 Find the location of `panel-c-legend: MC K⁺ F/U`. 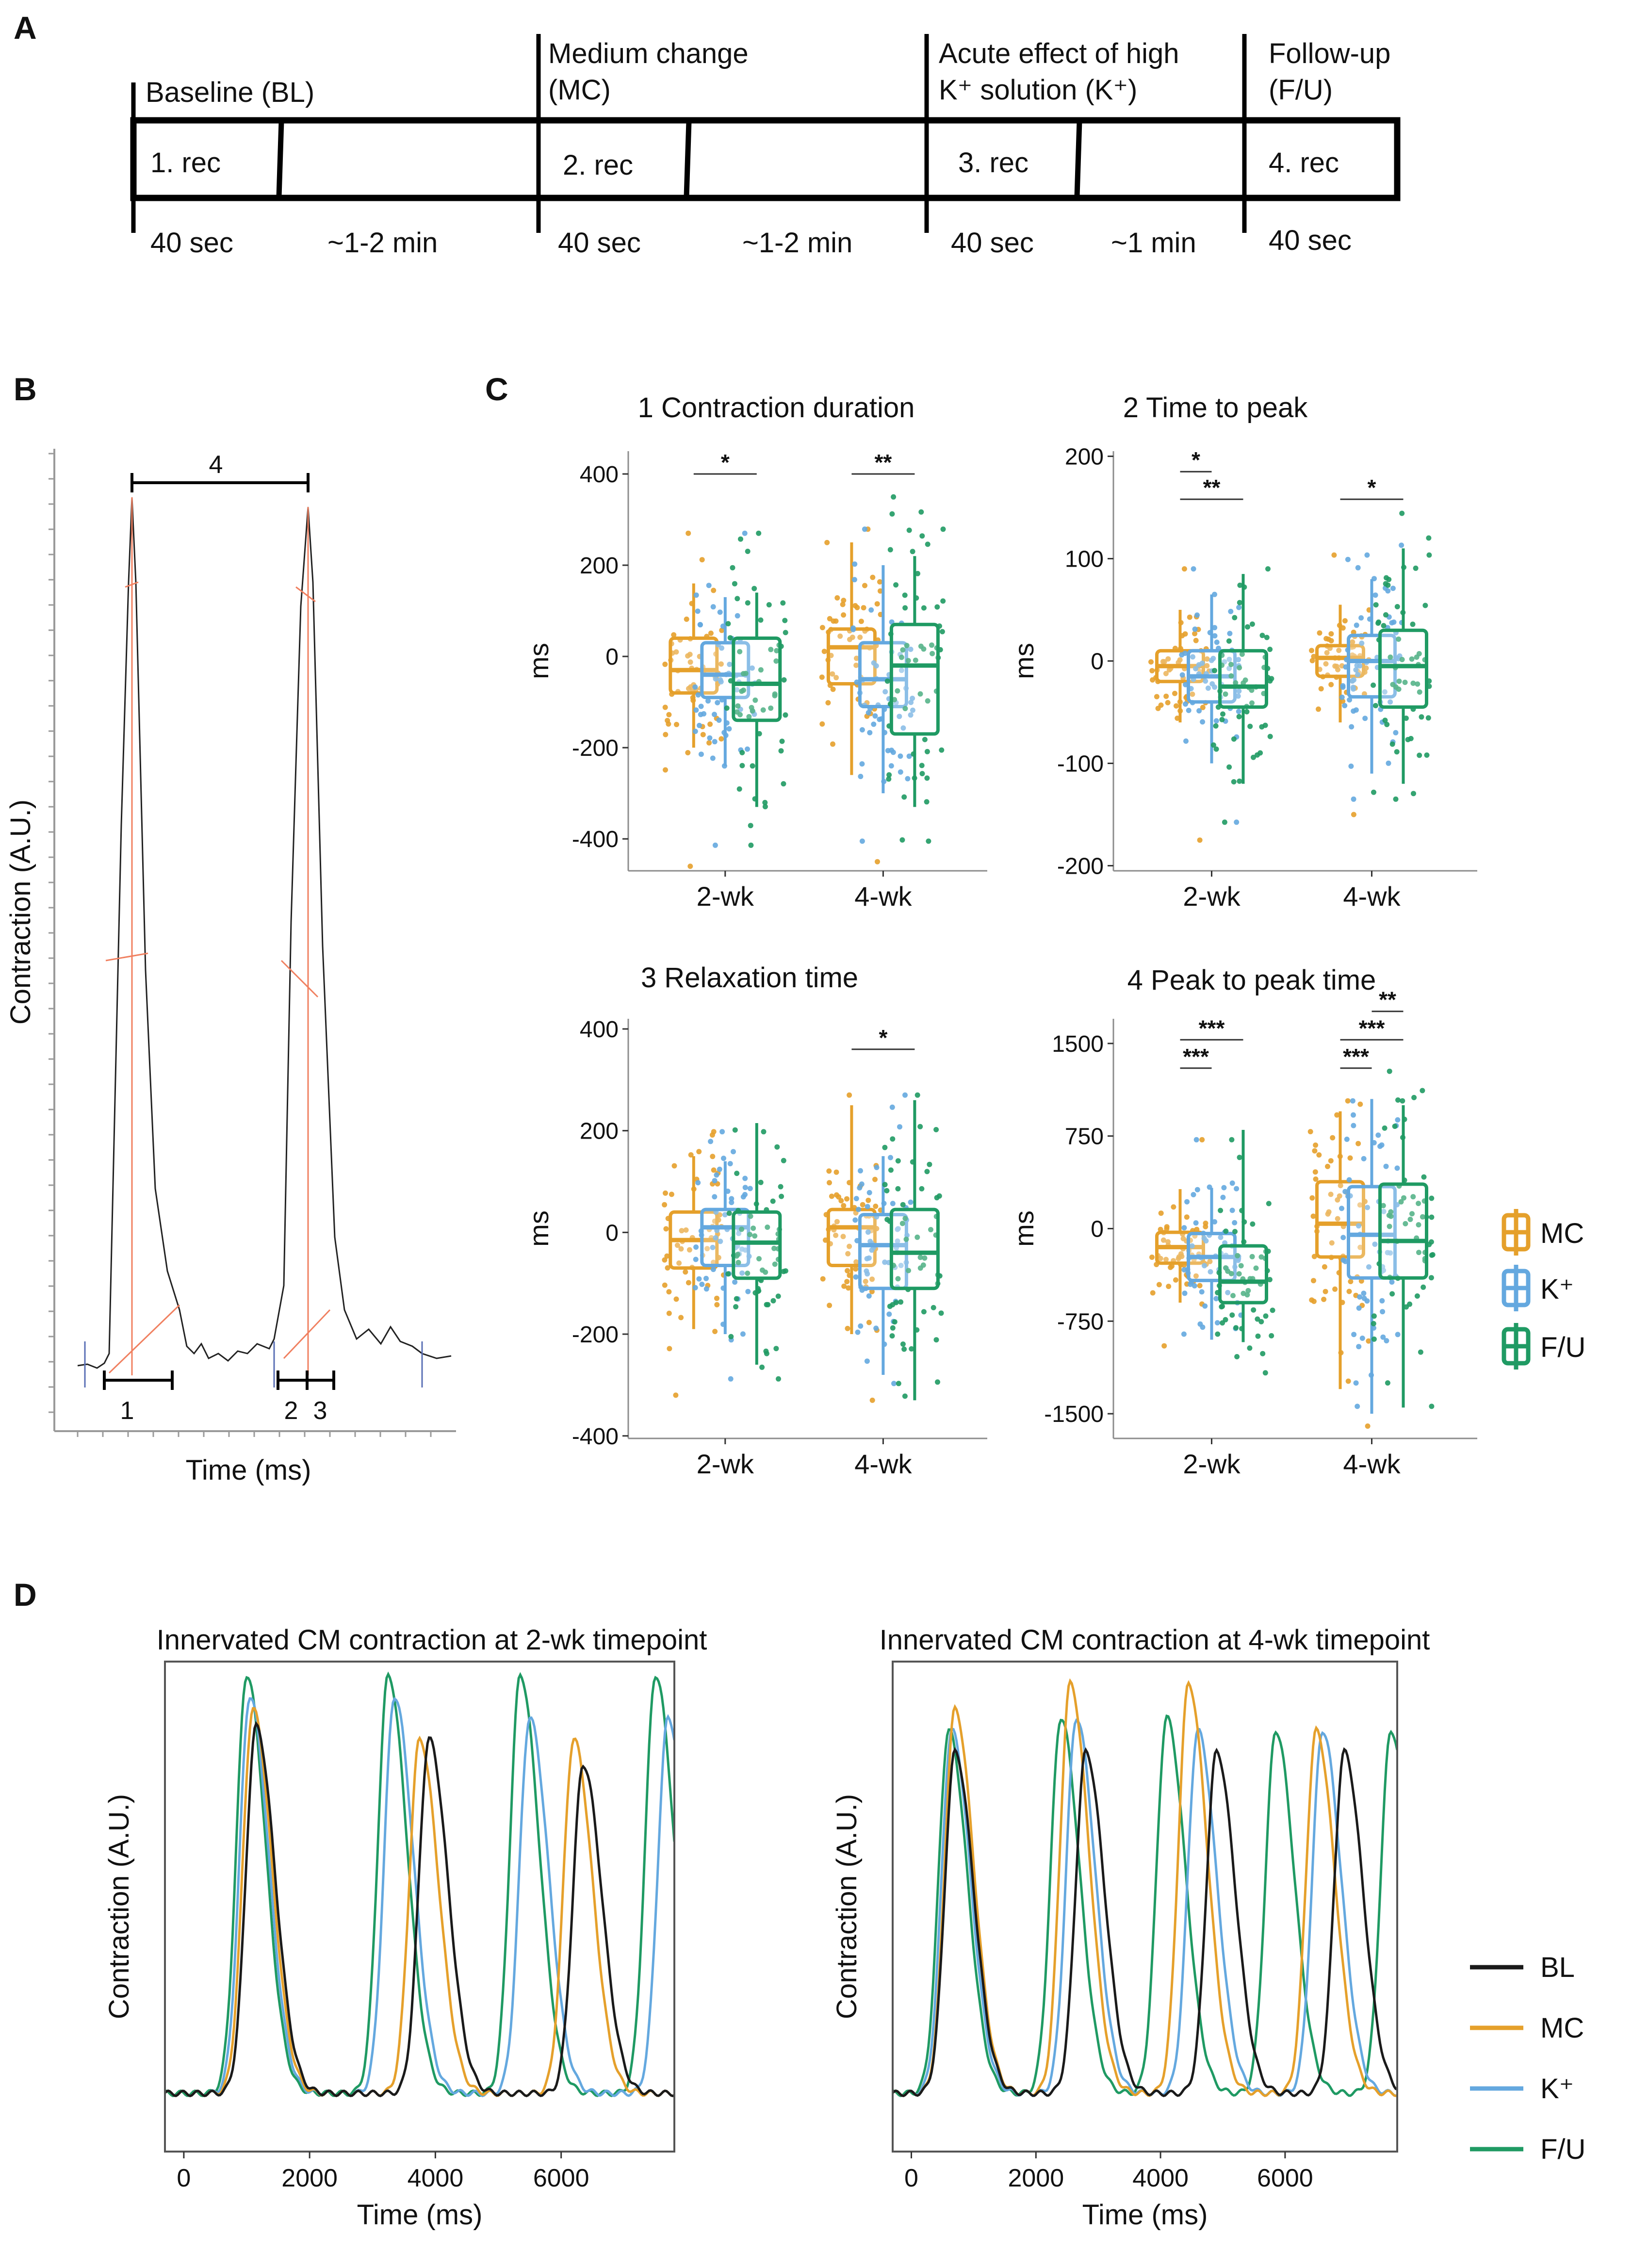

panel-c-legend: MC K⁺ F/U is located at coordinates (1543, 1289).